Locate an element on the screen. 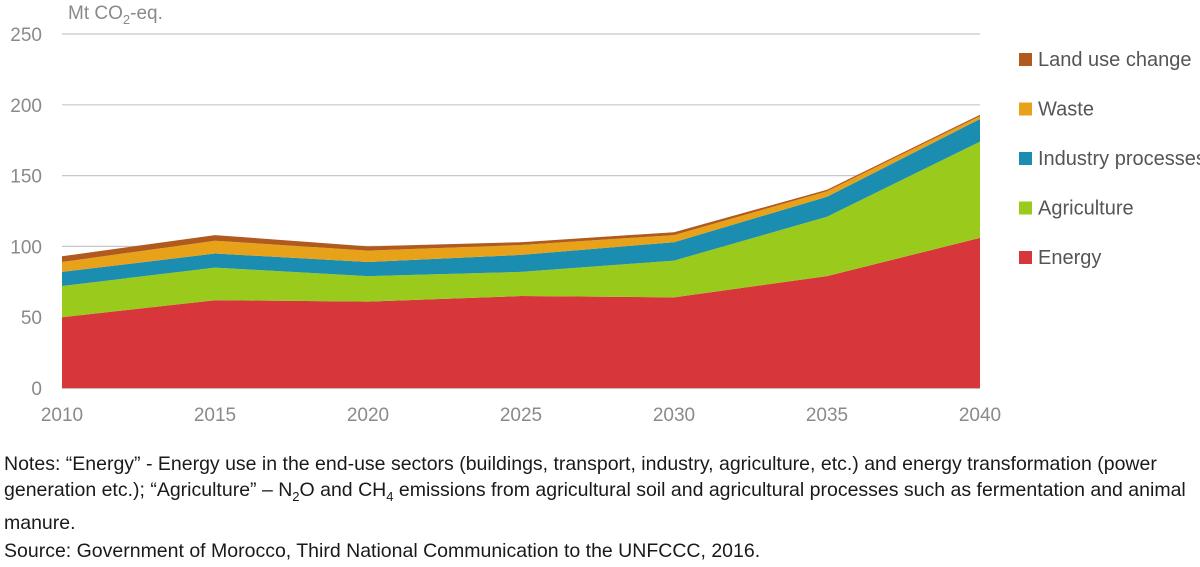 The height and width of the screenshot is (567, 1200). x-tick-label: 2040 is located at coordinates (980, 415).